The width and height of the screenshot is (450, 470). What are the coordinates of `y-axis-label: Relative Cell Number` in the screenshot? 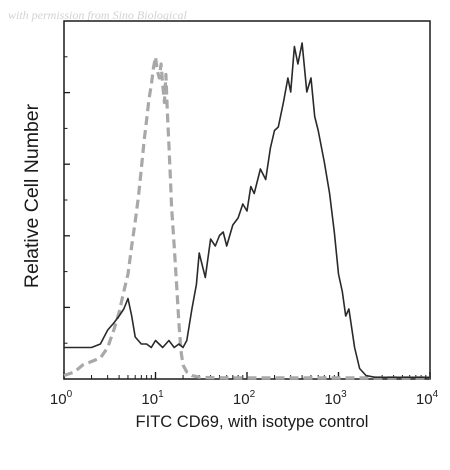 It's located at (32, 195).